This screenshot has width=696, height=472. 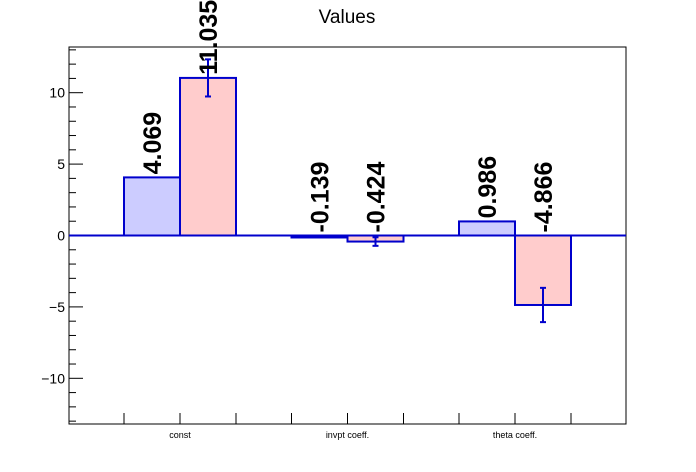 What do you see at coordinates (321, 197) in the screenshot?
I see `value-label: -0.139` at bounding box center [321, 197].